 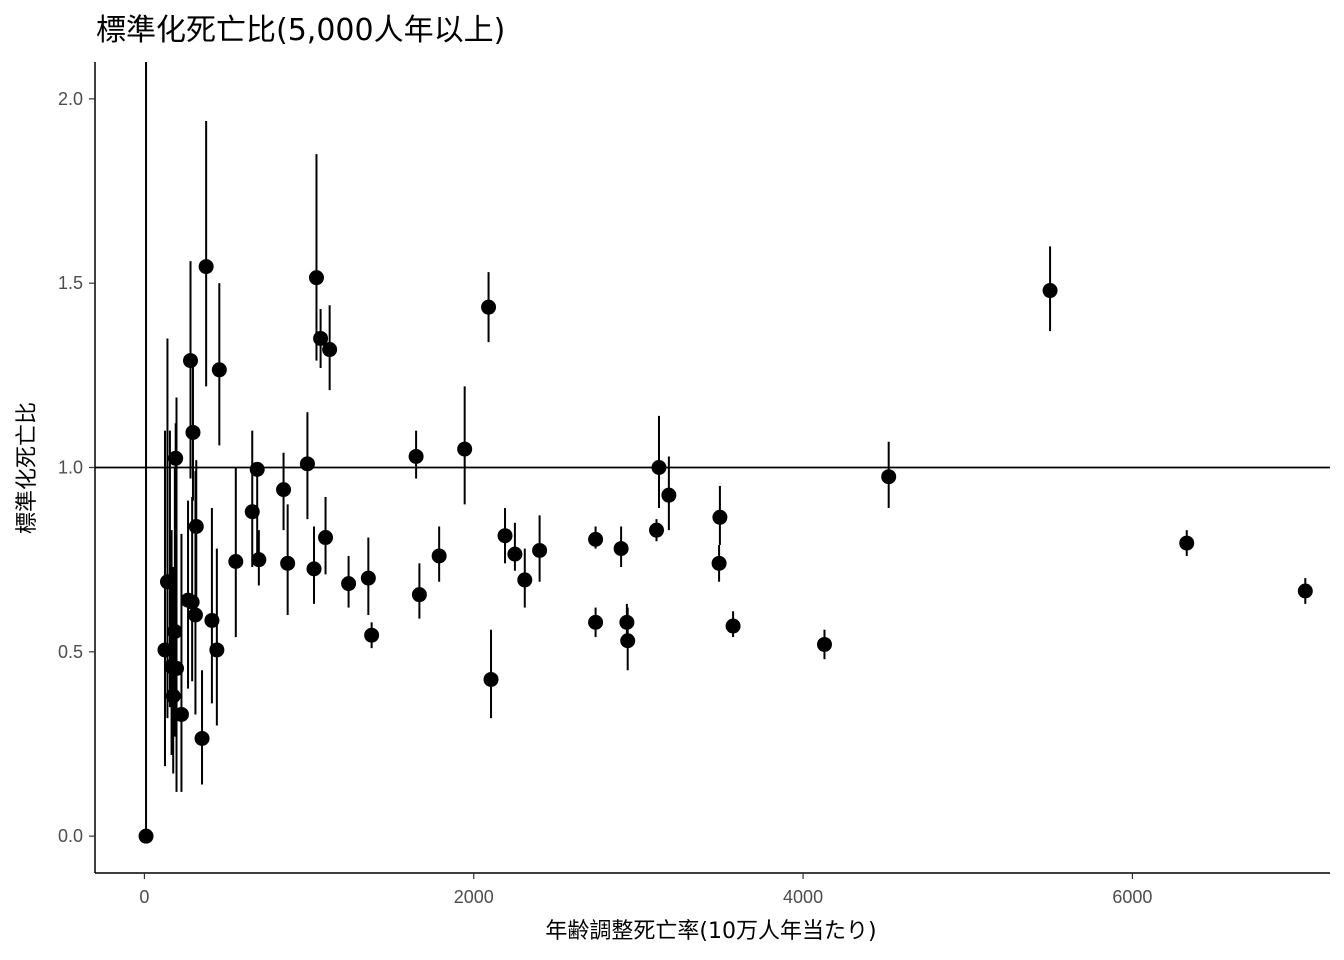 What do you see at coordinates (710, 931) in the screenshot?
I see `x-axis-label: 年齢調整死亡率(10万人年当たり)` at bounding box center [710, 931].